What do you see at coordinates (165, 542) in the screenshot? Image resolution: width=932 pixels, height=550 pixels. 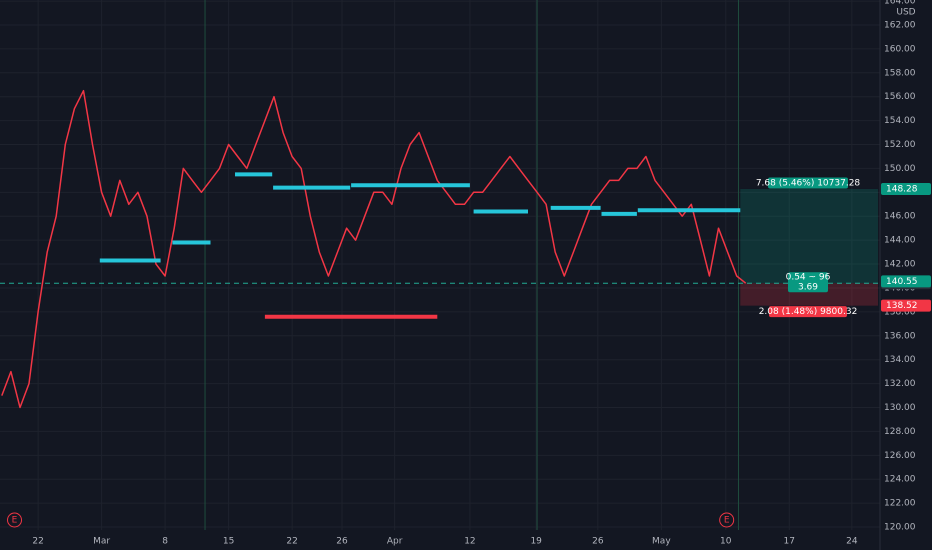 I see `x-tick-label: 8` at bounding box center [165, 542].